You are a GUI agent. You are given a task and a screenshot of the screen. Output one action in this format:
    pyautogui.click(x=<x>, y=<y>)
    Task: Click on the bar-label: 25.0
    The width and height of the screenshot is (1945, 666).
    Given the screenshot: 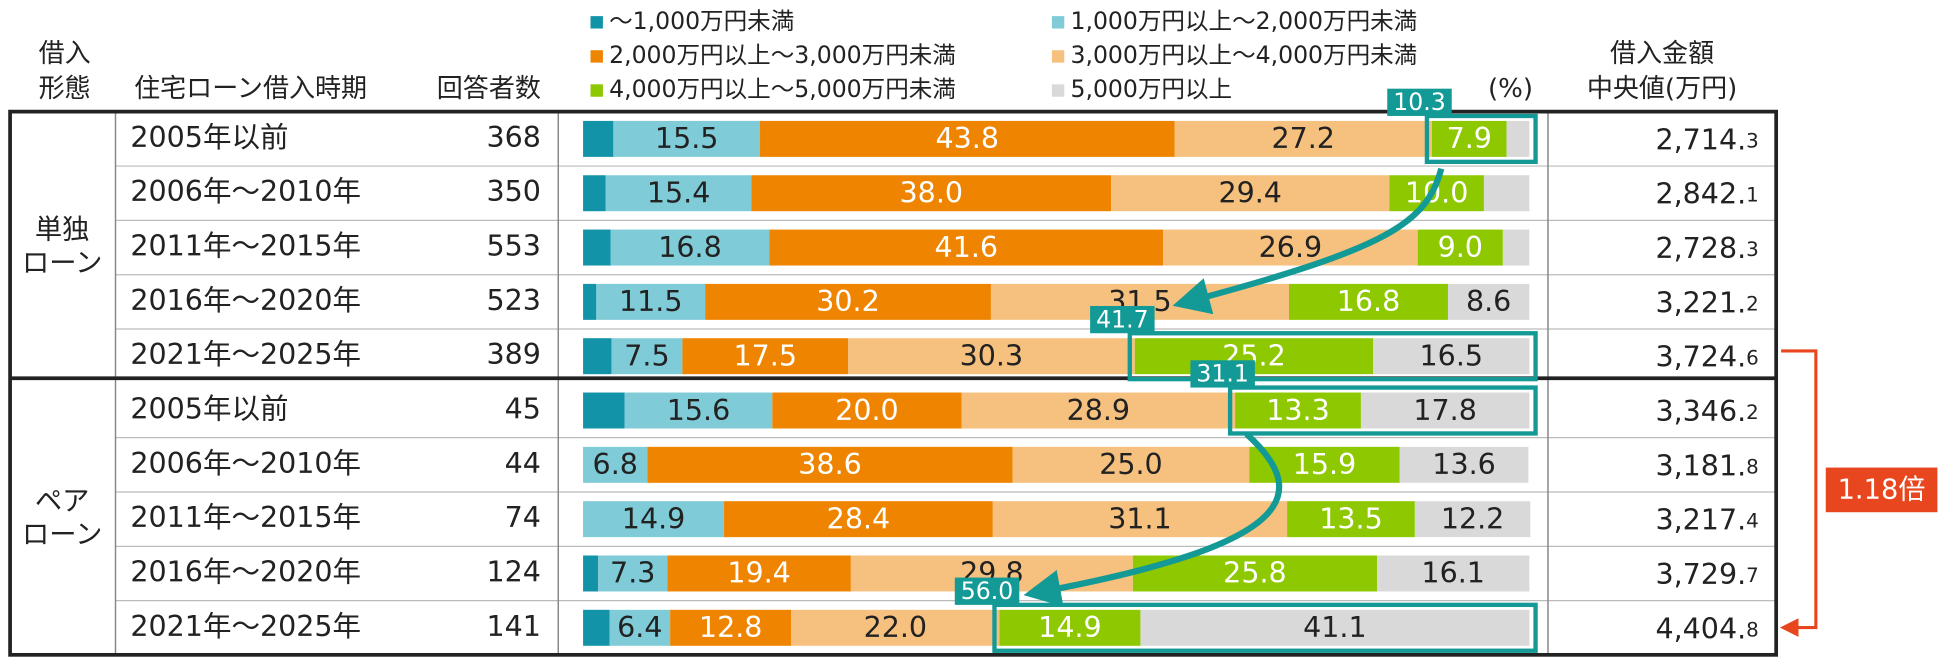 What is the action you would take?
    pyautogui.click(x=1131, y=464)
    